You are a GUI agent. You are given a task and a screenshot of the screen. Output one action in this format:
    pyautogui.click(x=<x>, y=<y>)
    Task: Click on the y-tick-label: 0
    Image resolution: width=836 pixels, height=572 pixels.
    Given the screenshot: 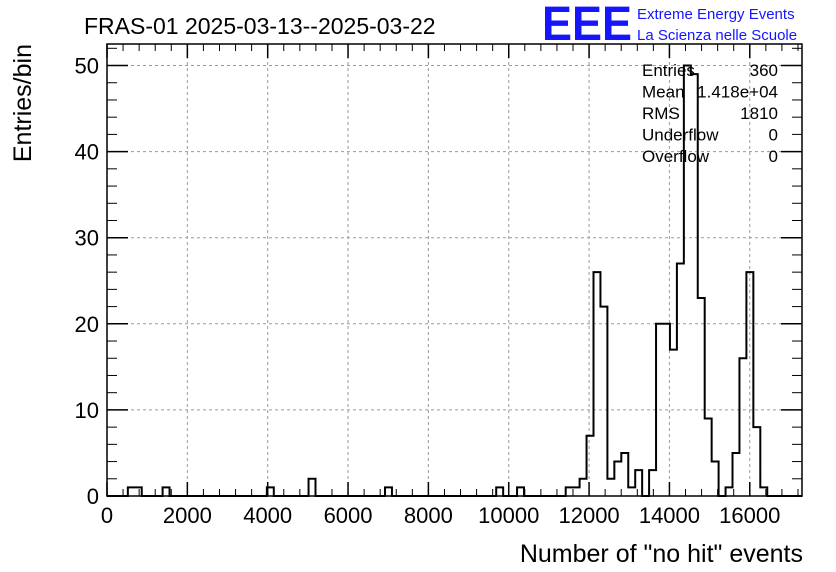 What is the action you would take?
    pyautogui.click(x=93, y=496)
    